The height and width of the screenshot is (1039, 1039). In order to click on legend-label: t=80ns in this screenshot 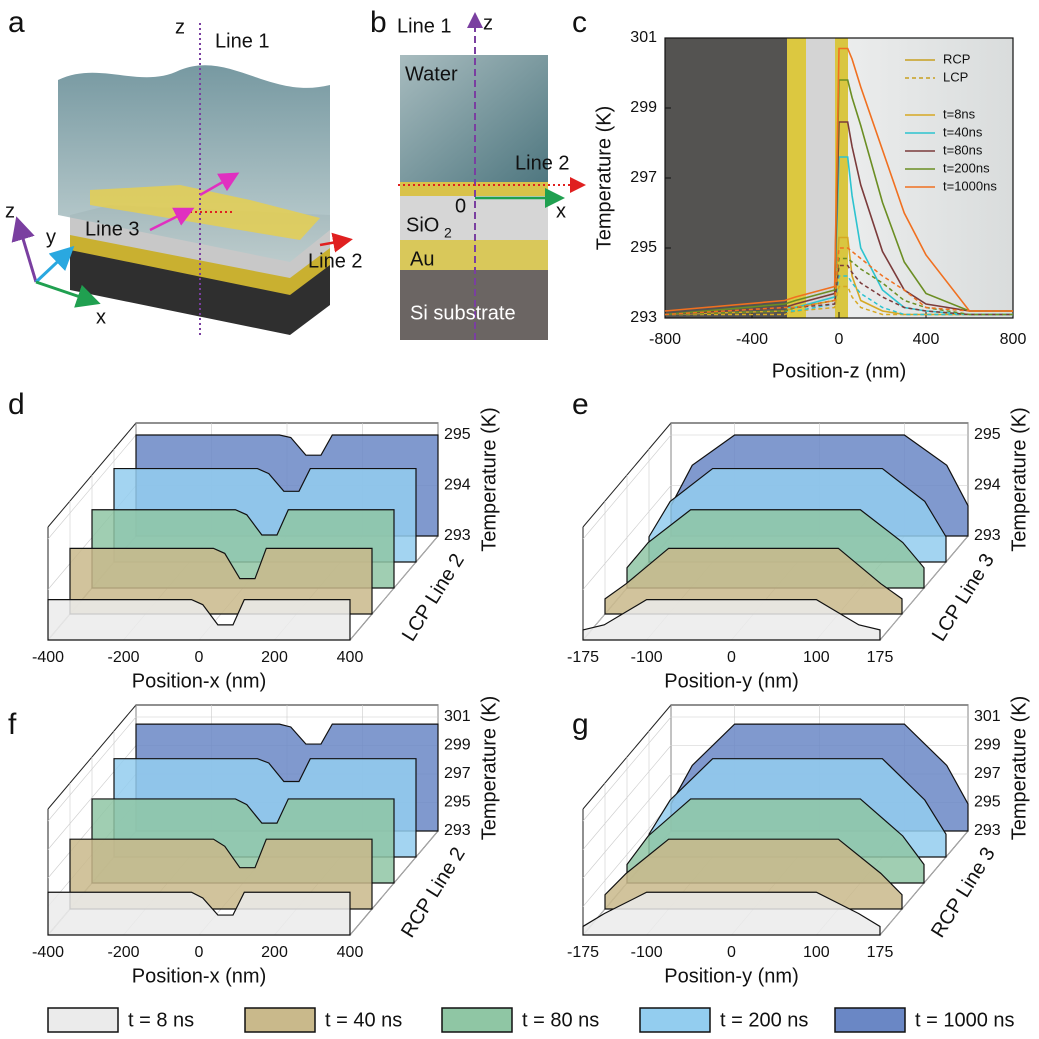, I will do `click(963, 149)`.